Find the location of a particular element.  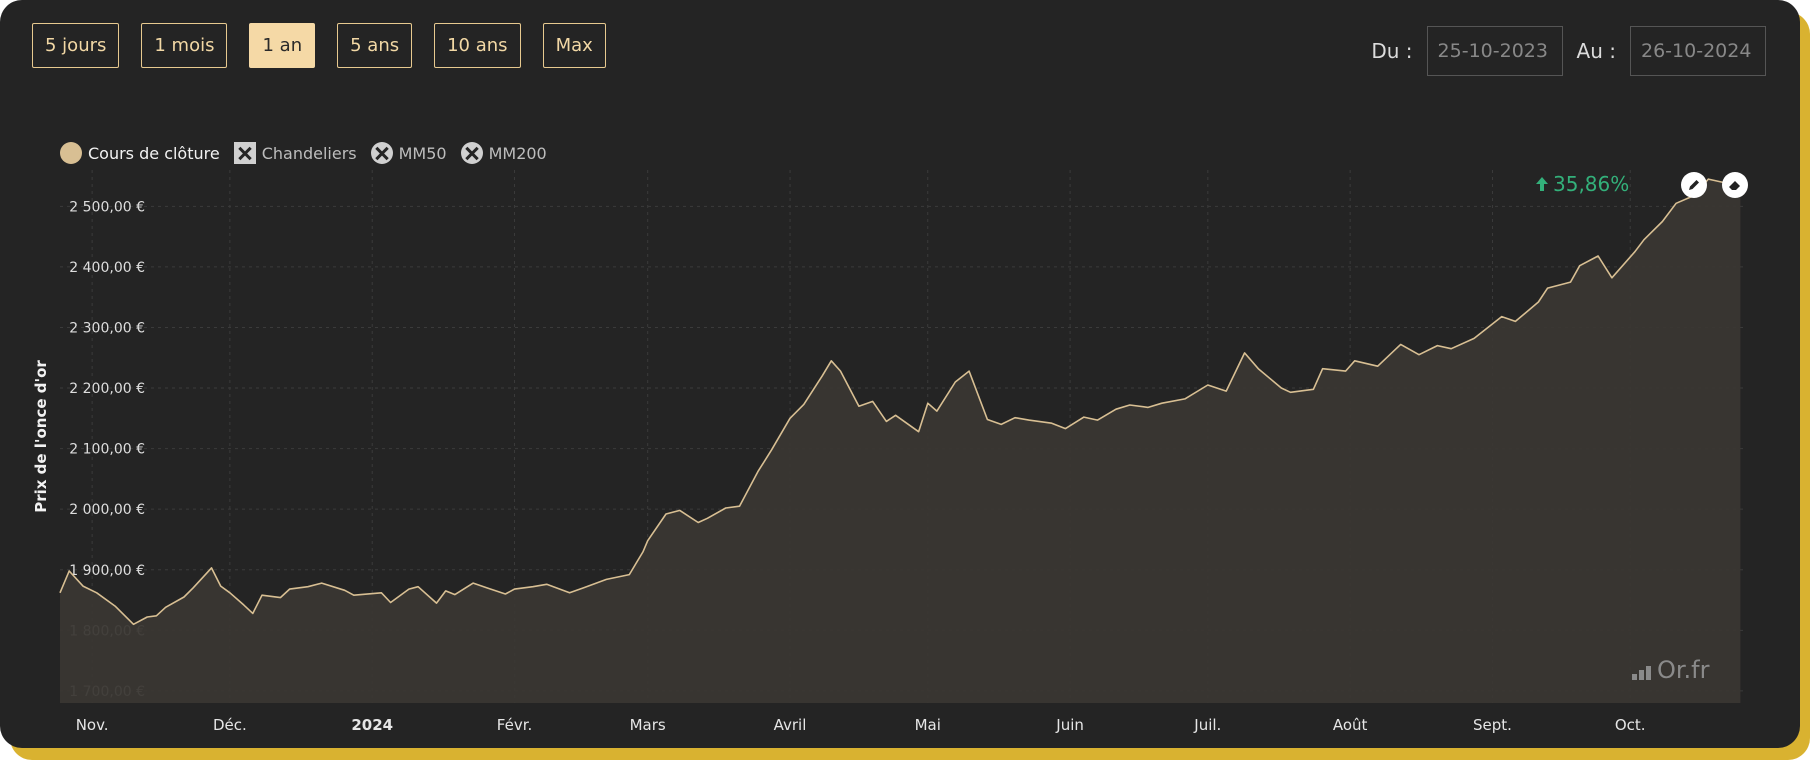

legend-label-closing-price: Cours de clôture is located at coordinates (154, 153).